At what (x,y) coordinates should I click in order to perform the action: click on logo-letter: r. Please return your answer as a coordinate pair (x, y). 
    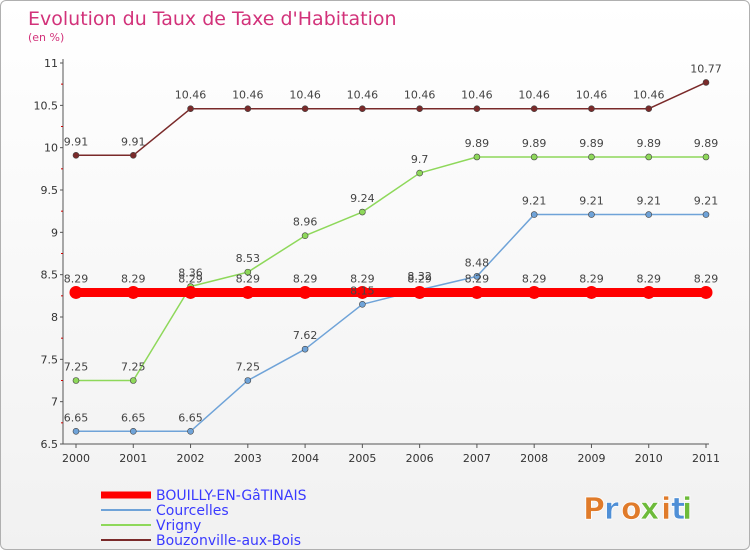
    Looking at the image, I should click on (611, 509).